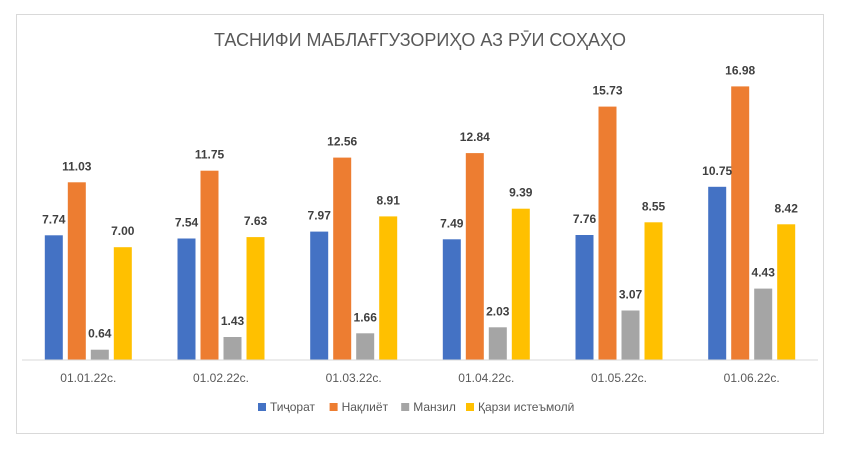 The width and height of the screenshot is (844, 457). I want to click on data-label: 9.39, so click(521, 193).